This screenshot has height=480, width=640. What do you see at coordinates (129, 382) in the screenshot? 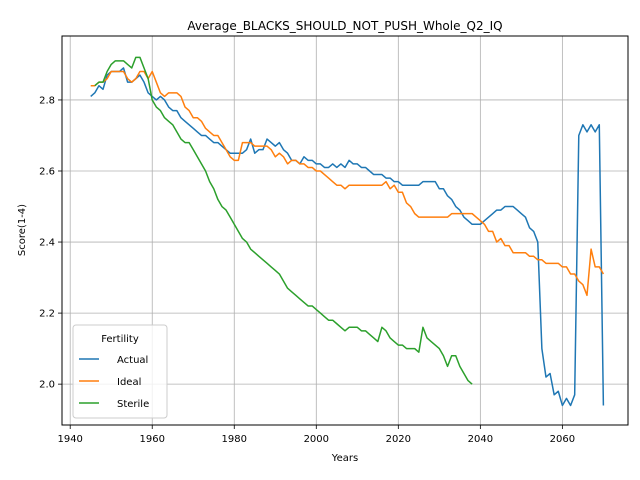
I see `legend-label-ideal: Ideal` at bounding box center [129, 382].